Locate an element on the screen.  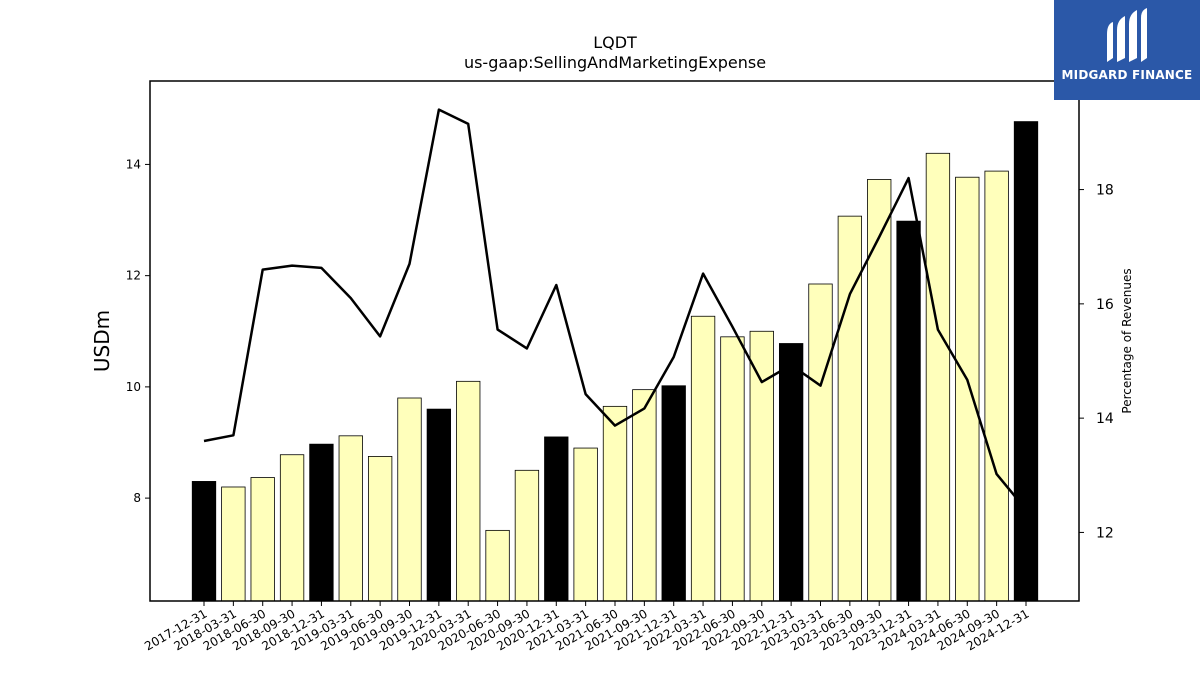
logo-text: MIDGARD FINANCE is located at coordinates (1127, 75).